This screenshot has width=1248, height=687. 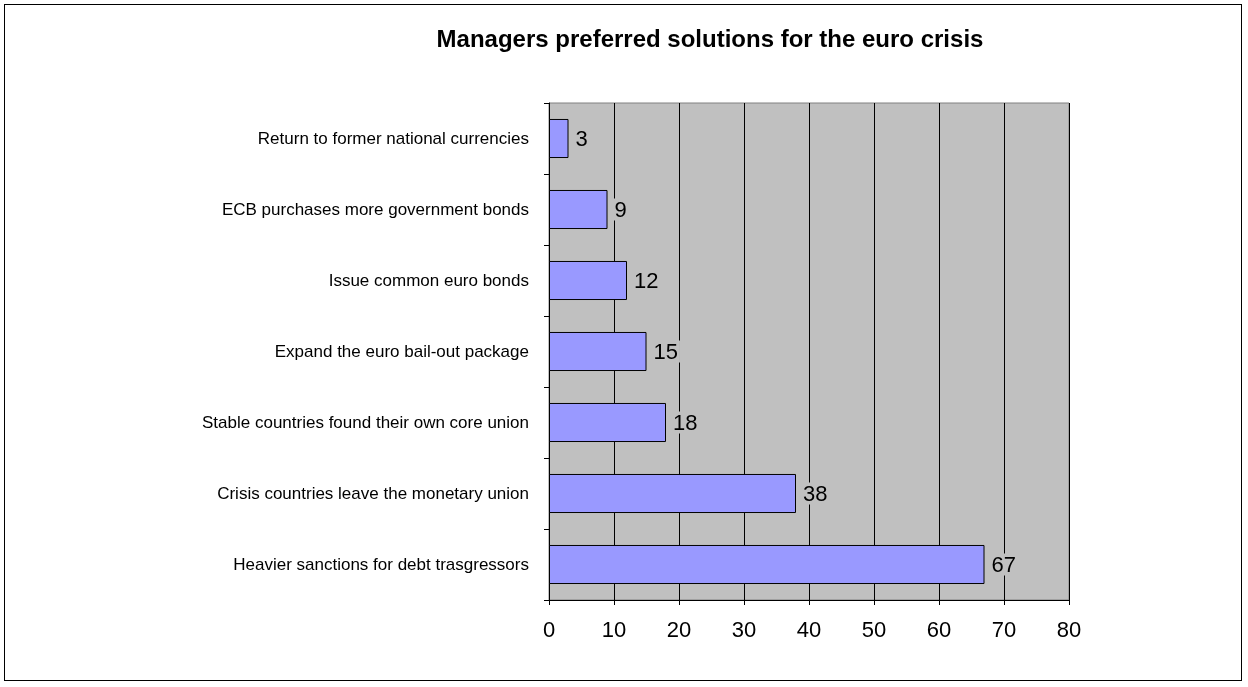 I want to click on y-tick-label: Crisis countries leave the monetary union, so click(x=373, y=493).